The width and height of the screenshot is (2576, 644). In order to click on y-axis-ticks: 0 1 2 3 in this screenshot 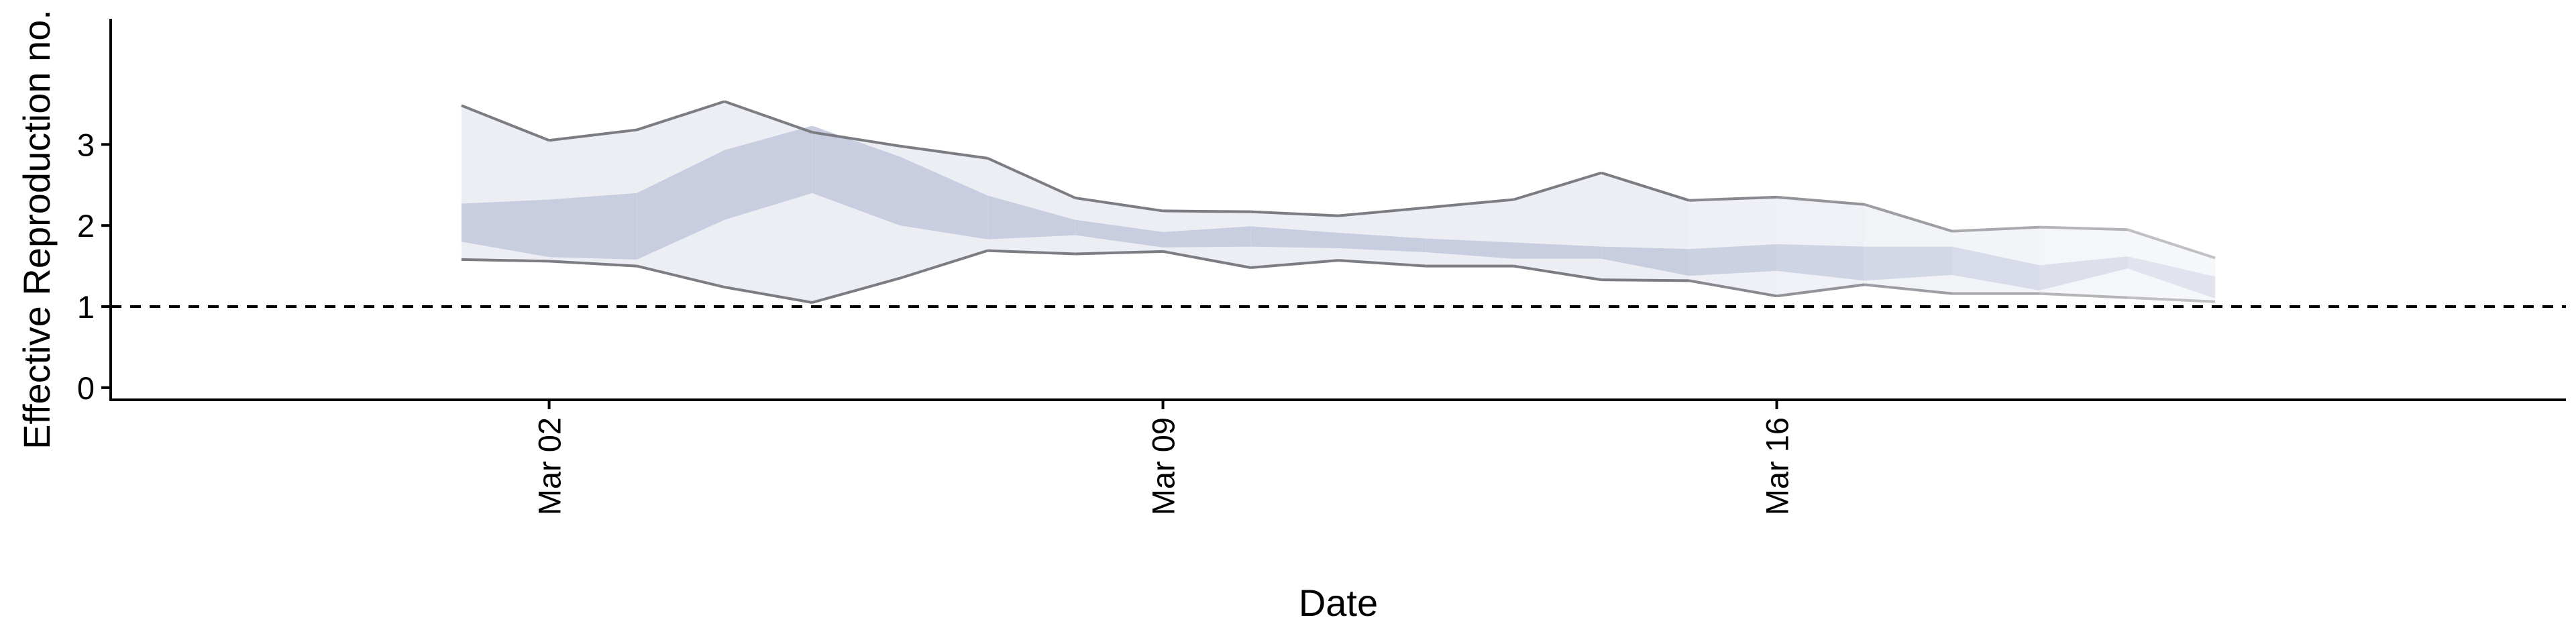, I will do `click(94, 266)`.